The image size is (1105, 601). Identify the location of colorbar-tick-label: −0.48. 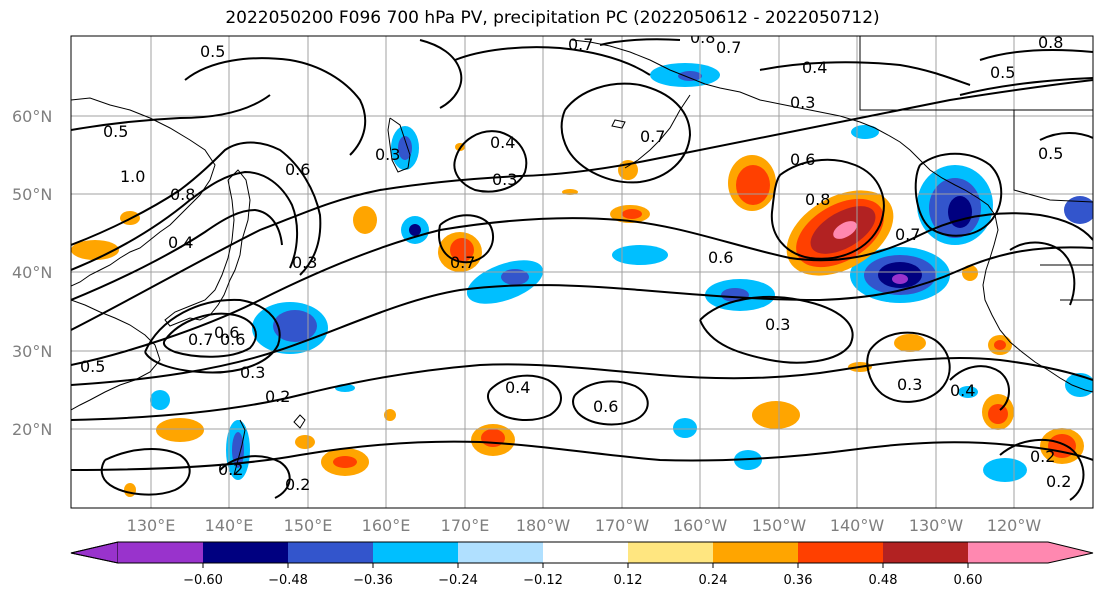
(288, 580).